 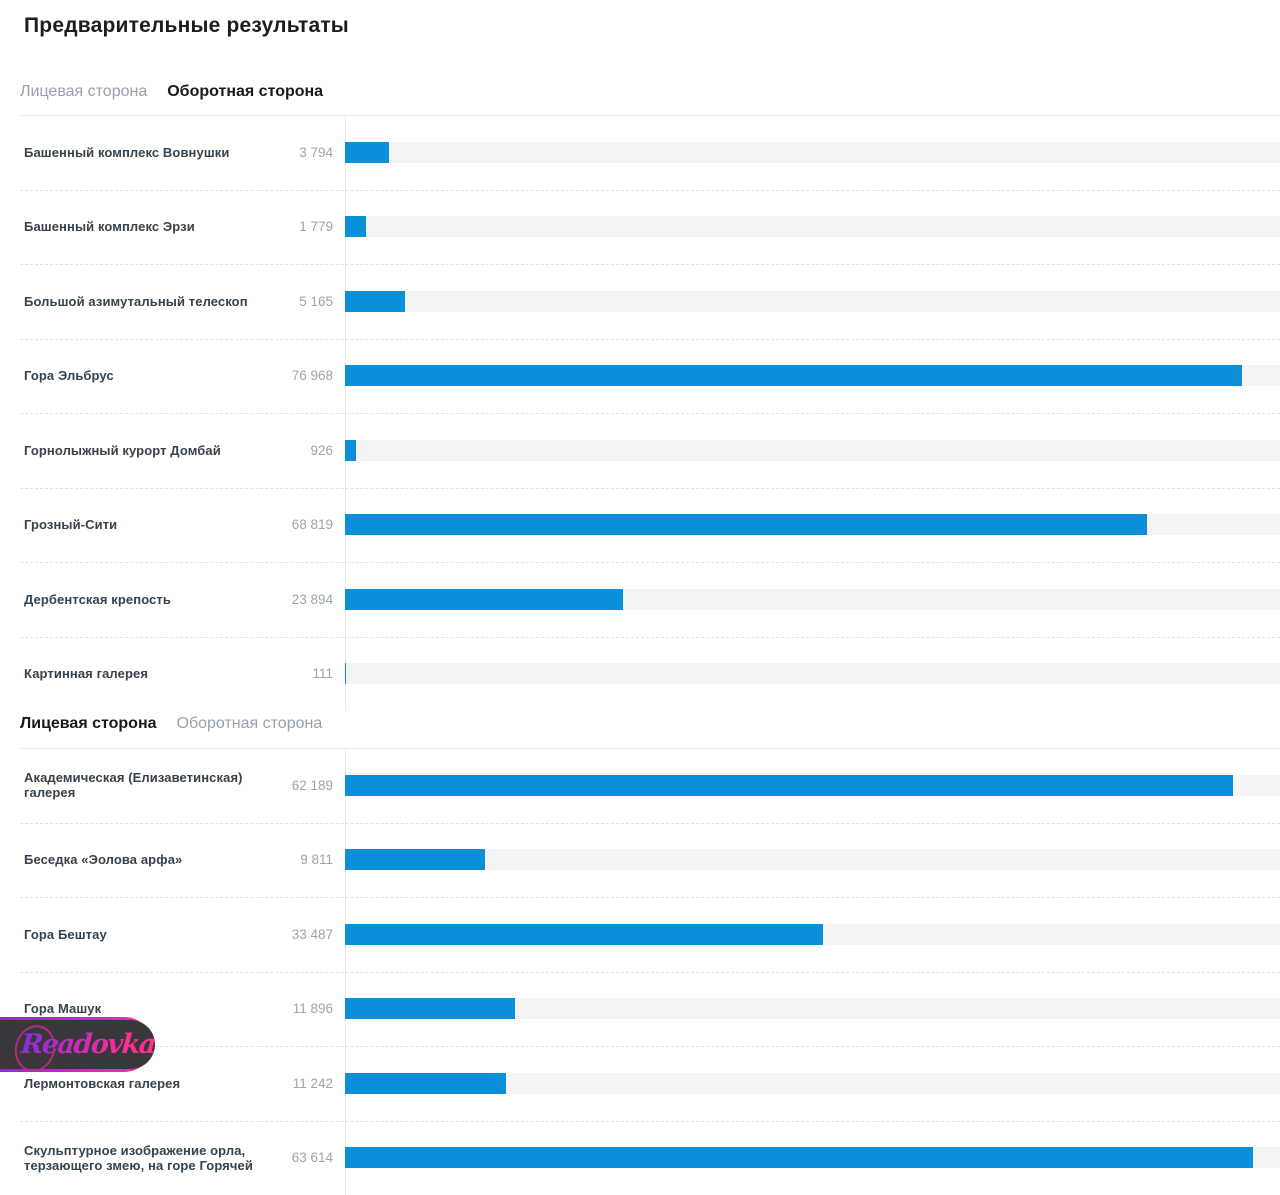 I want to click on option-label: Лермонтовская галерея, so click(x=145, y=1083).